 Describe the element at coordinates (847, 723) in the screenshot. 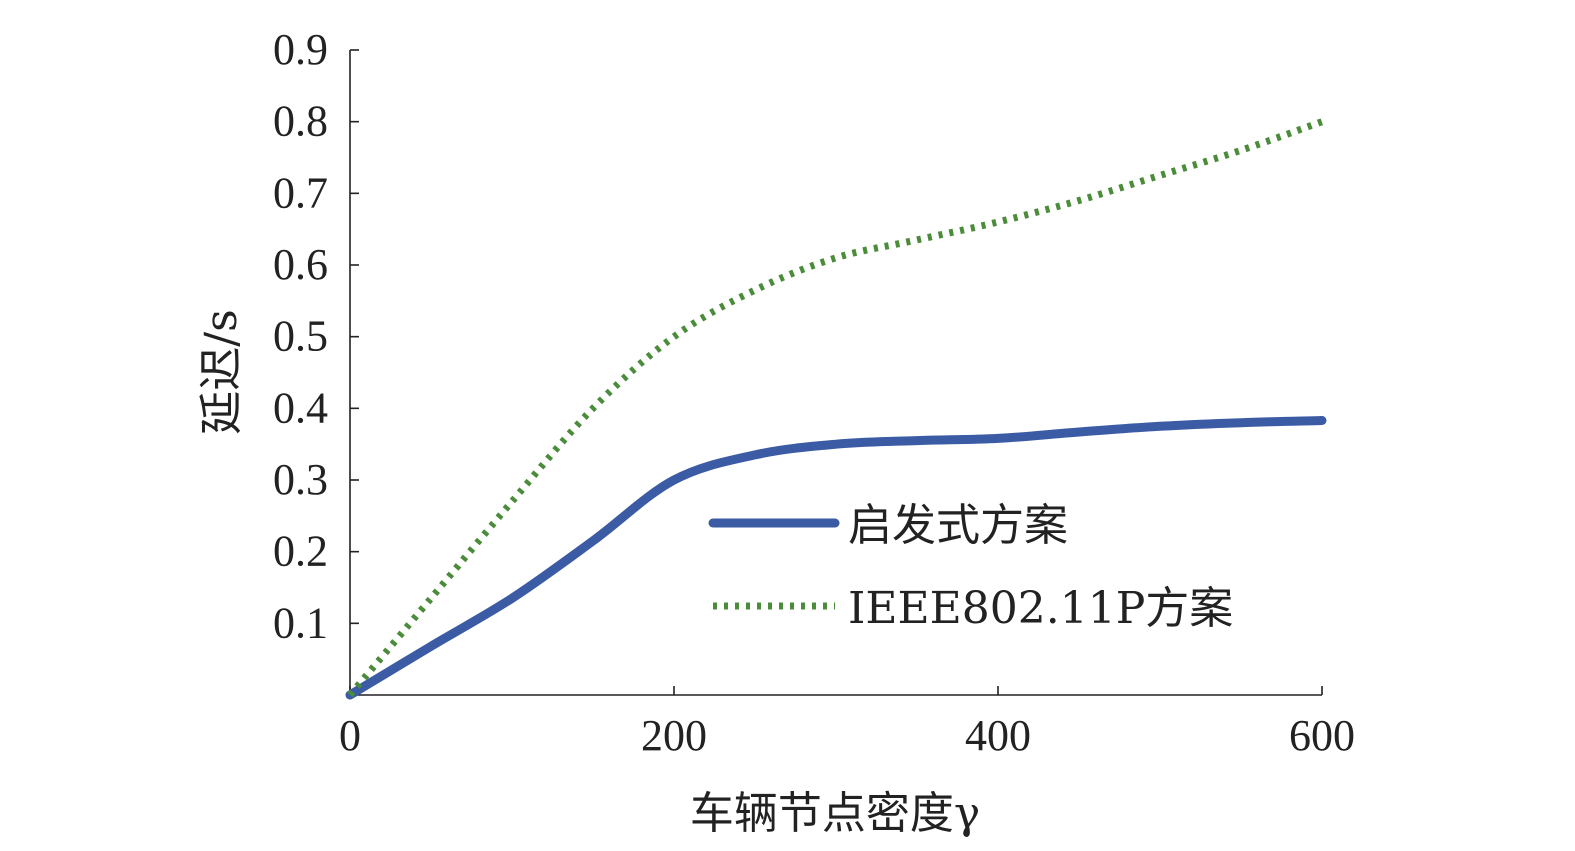

I see `x-ticks: 0 200 400 600` at that location.